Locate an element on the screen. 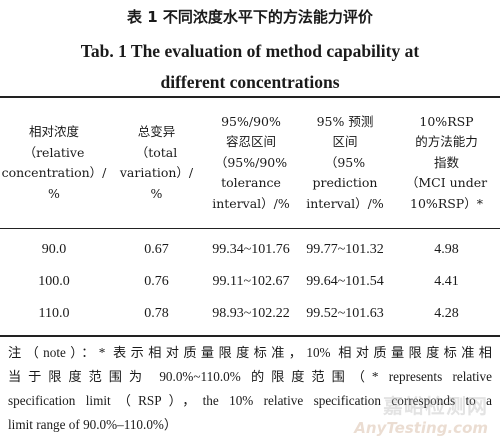  header-text: （95% is located at coordinates (345, 162).